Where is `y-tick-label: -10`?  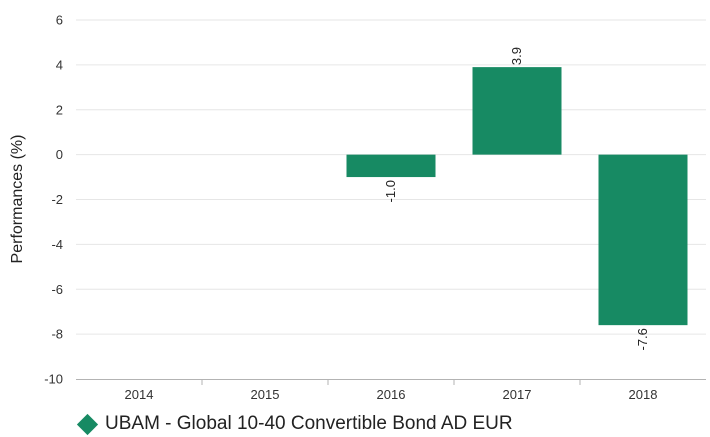 y-tick-label: -10 is located at coordinates (53, 379).